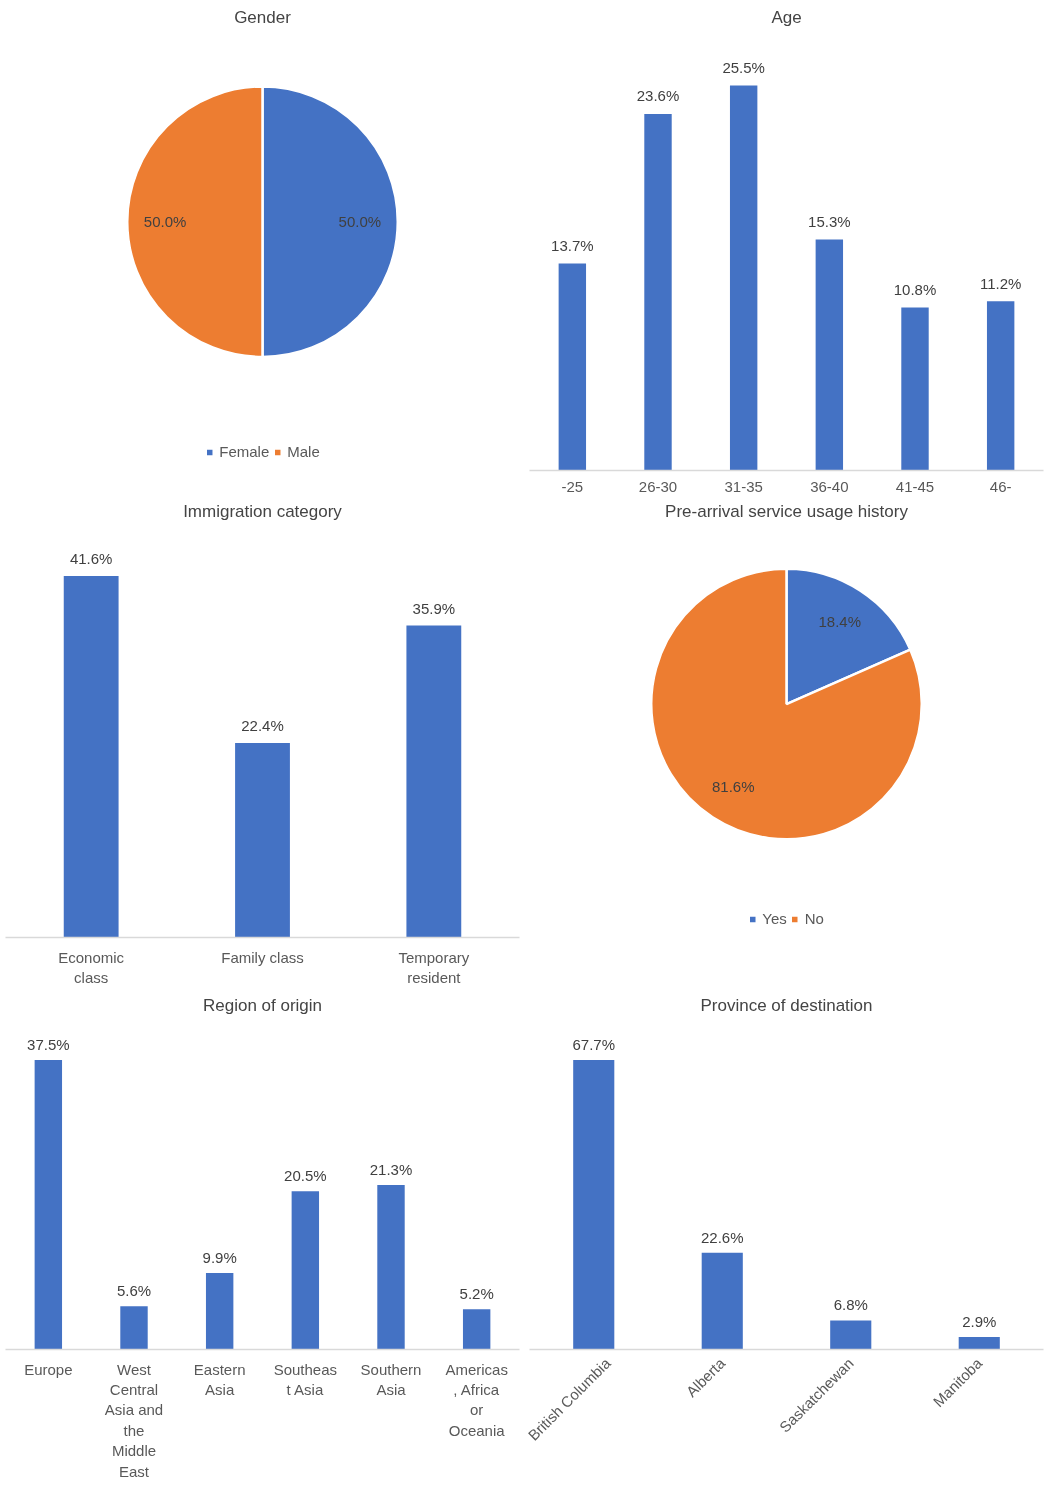  Describe the element at coordinates (722, 1237) in the screenshot. I see `data-label: 22.6%` at that location.